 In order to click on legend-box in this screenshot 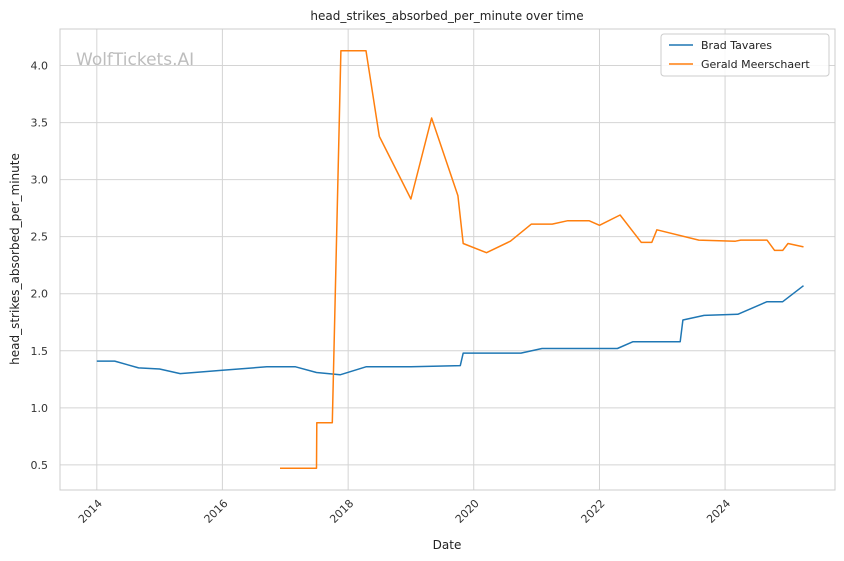, I will do `click(745, 55)`.